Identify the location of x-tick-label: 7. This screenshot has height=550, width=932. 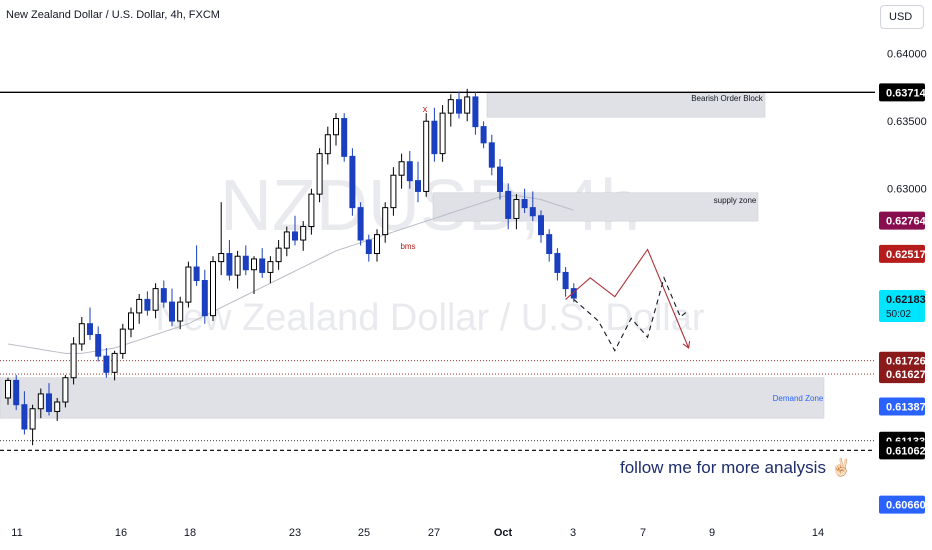
(643, 533).